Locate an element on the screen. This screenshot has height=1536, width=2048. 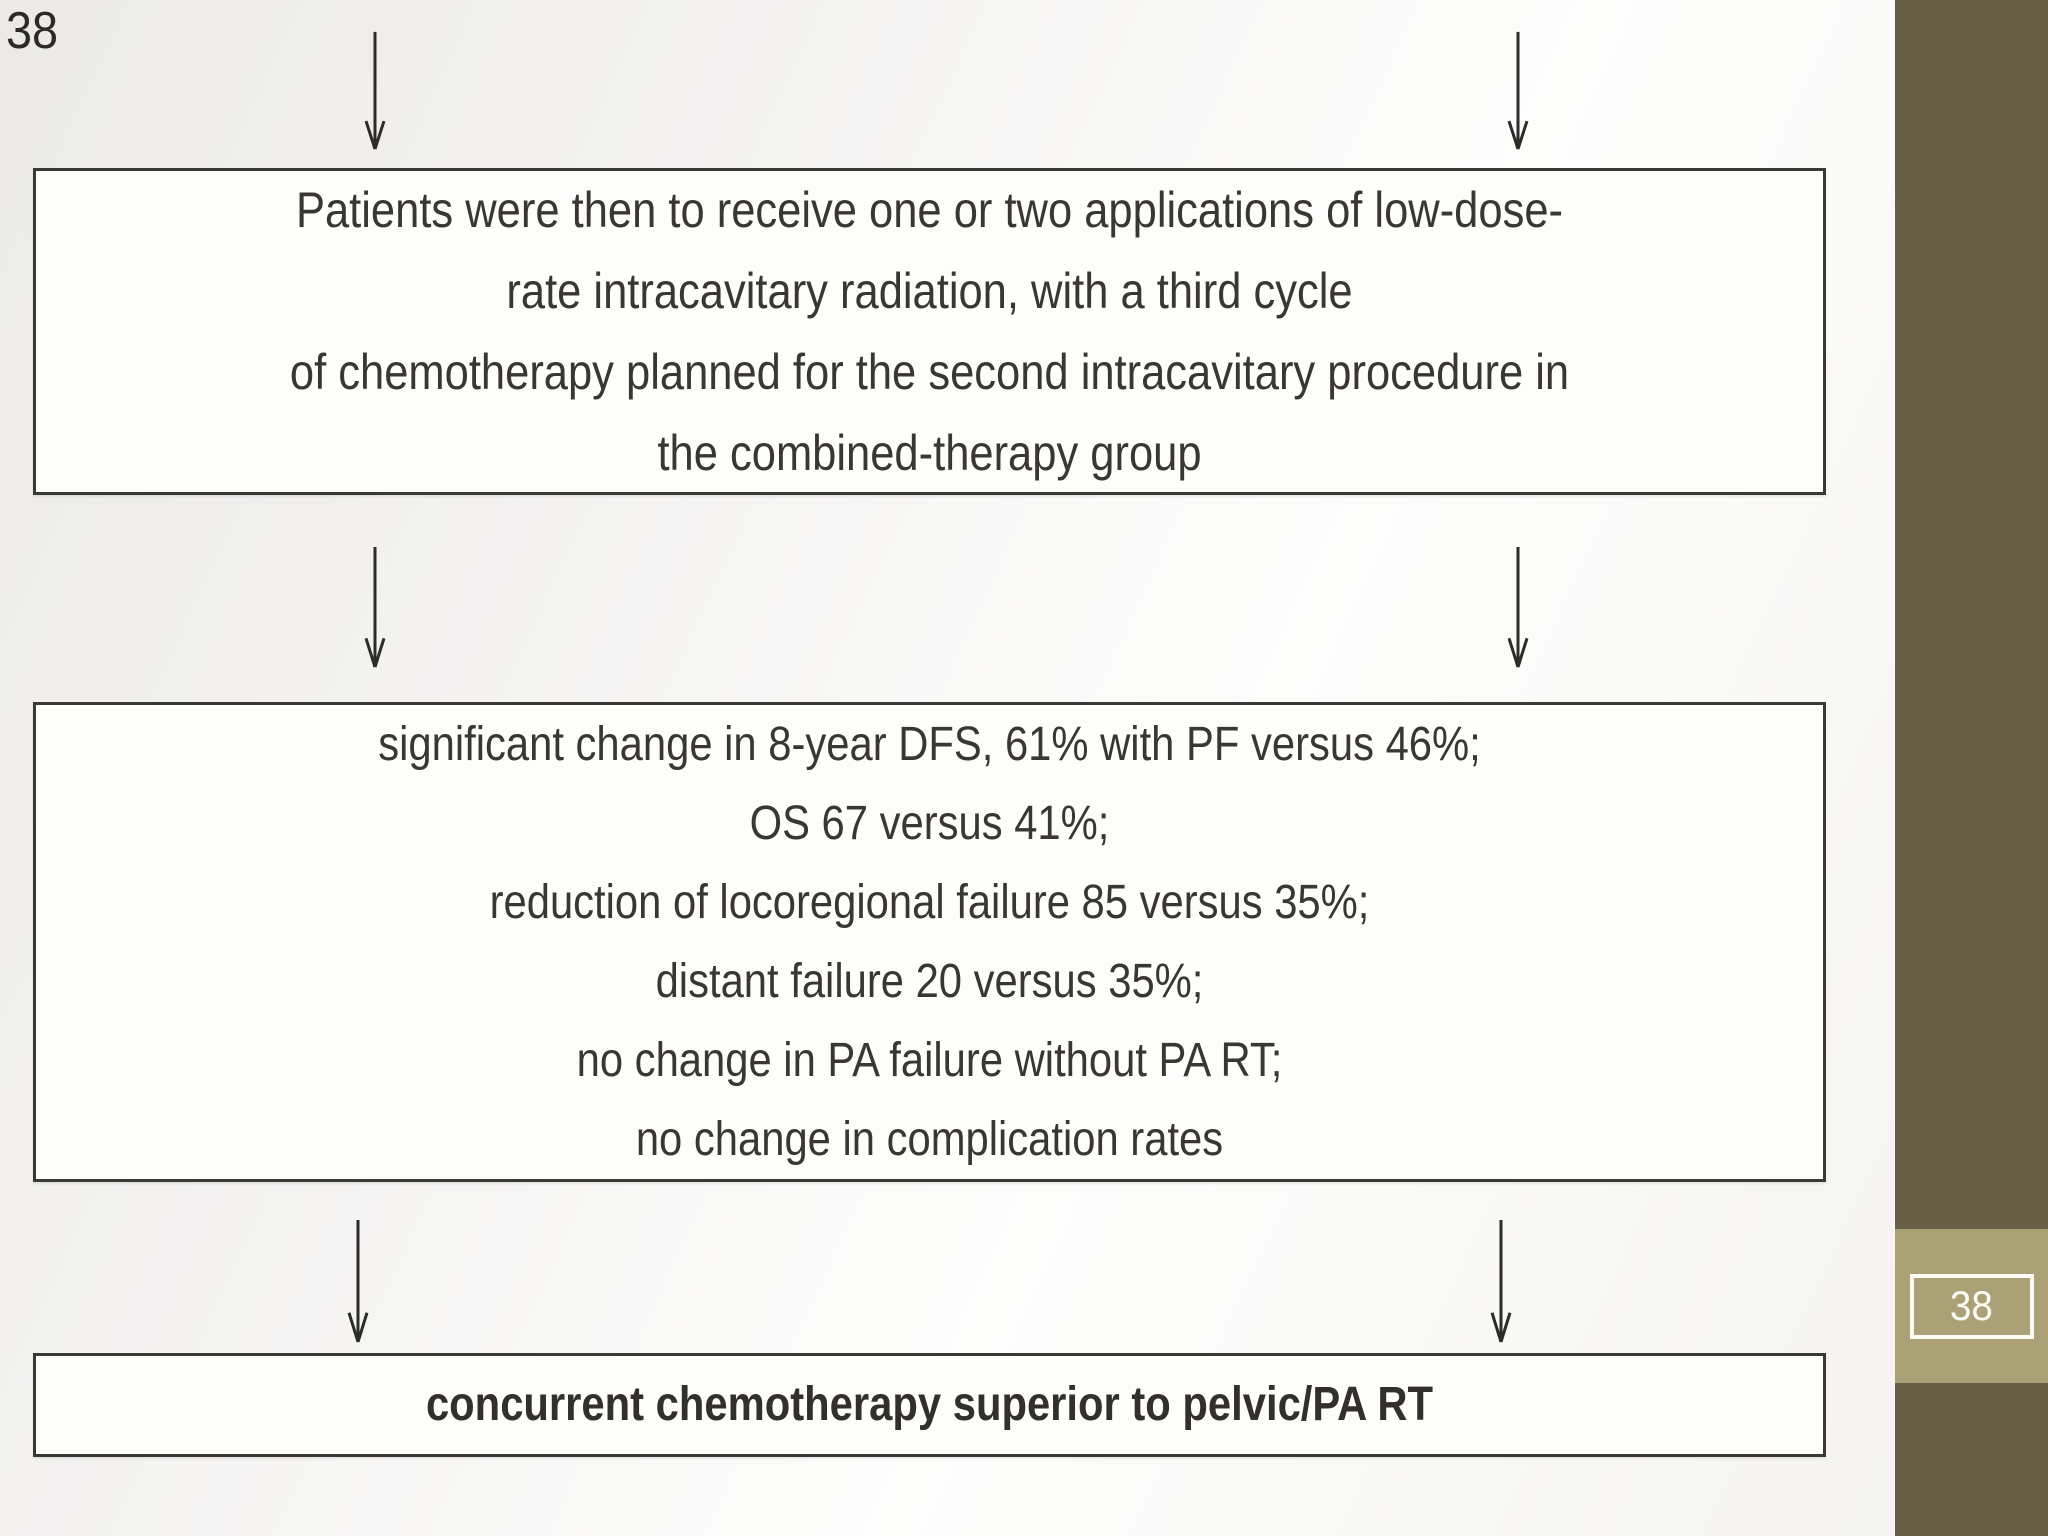
sidebar-band-highlight: 38 is located at coordinates (1971, 1306).